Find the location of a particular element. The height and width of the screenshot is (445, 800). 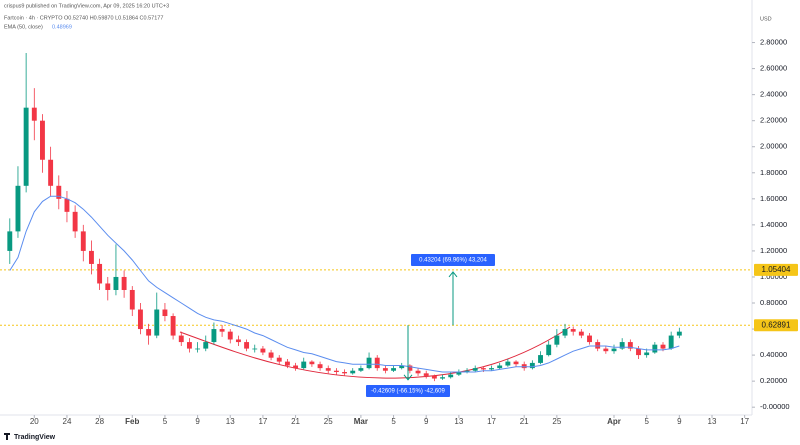

y-tick-label: 2.20000 is located at coordinates (773, 120).